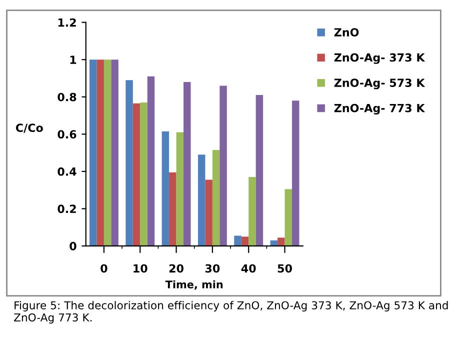 The image size is (452, 344). What do you see at coordinates (380, 109) in the screenshot?
I see `legend-label: ZnO-Ag- 773 K` at bounding box center [380, 109].